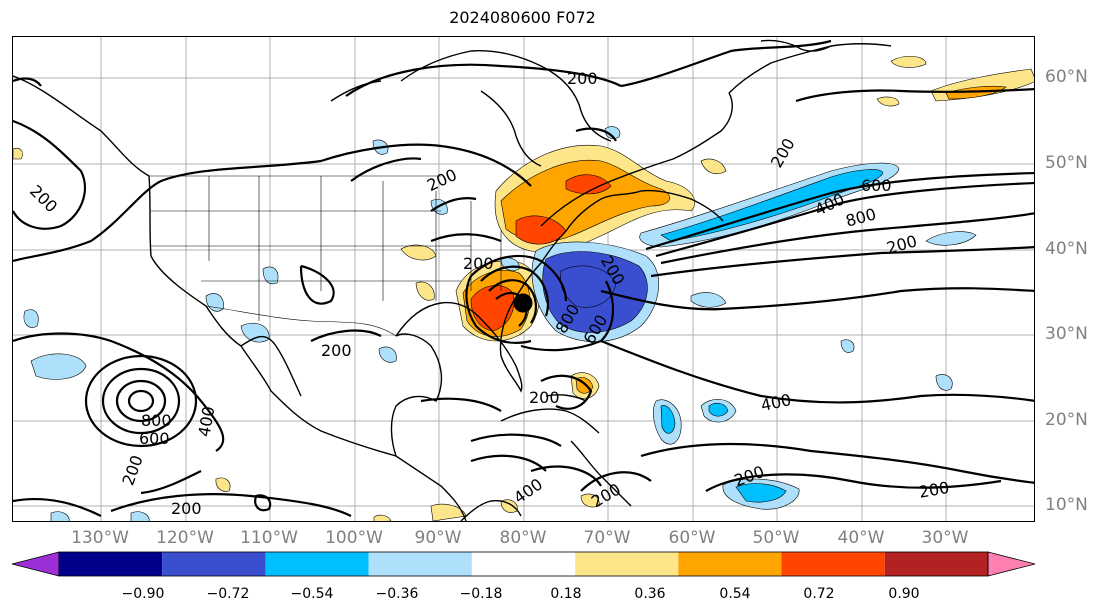 The height and width of the screenshot is (615, 1105). What do you see at coordinates (1066, 505) in the screenshot?
I see `latitude-label: 10°N` at bounding box center [1066, 505].